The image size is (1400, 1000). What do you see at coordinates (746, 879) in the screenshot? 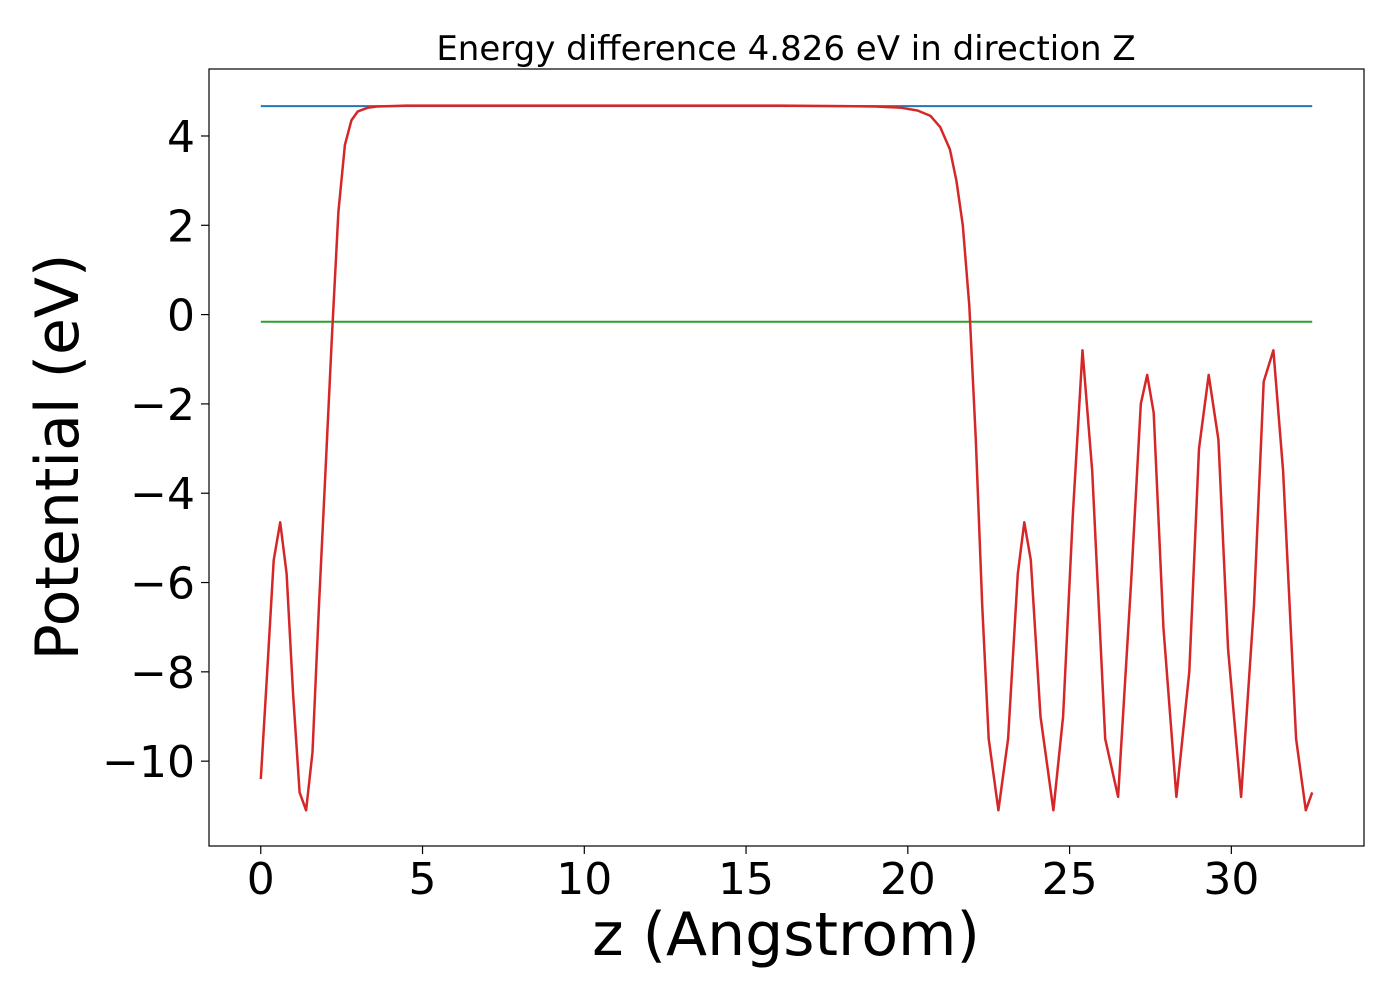
I see `x-tick-label: 15` at bounding box center [746, 879].